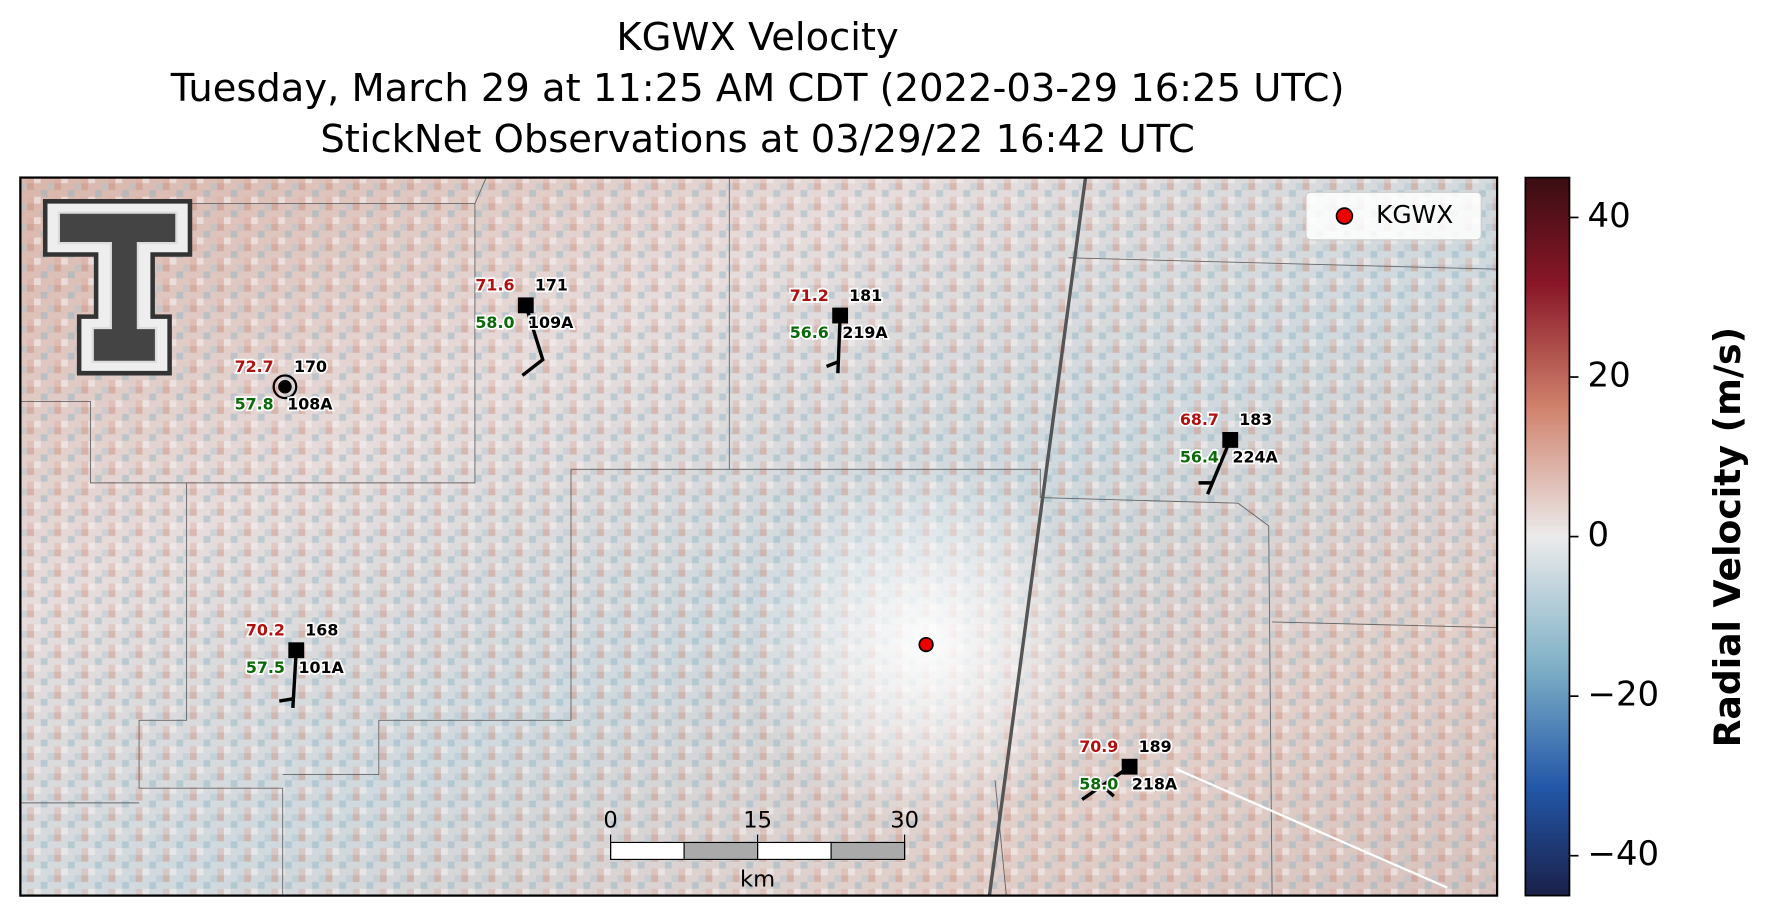 The image size is (1773, 920). I want to click on station-number: 170, so click(310, 366).